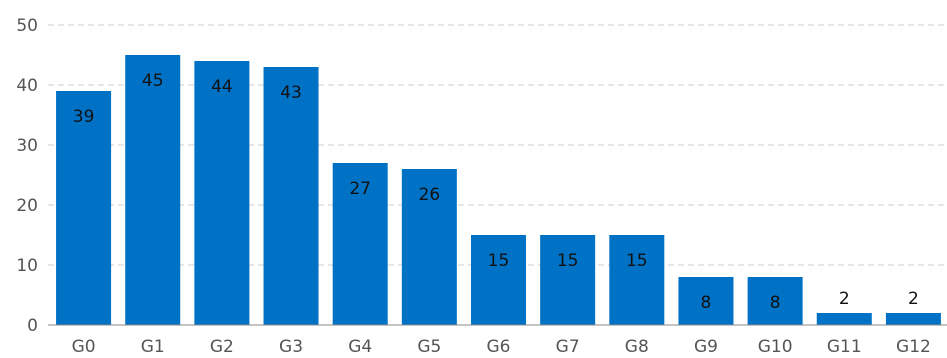  I want to click on x-tick-label-G7: G7, so click(568, 347).